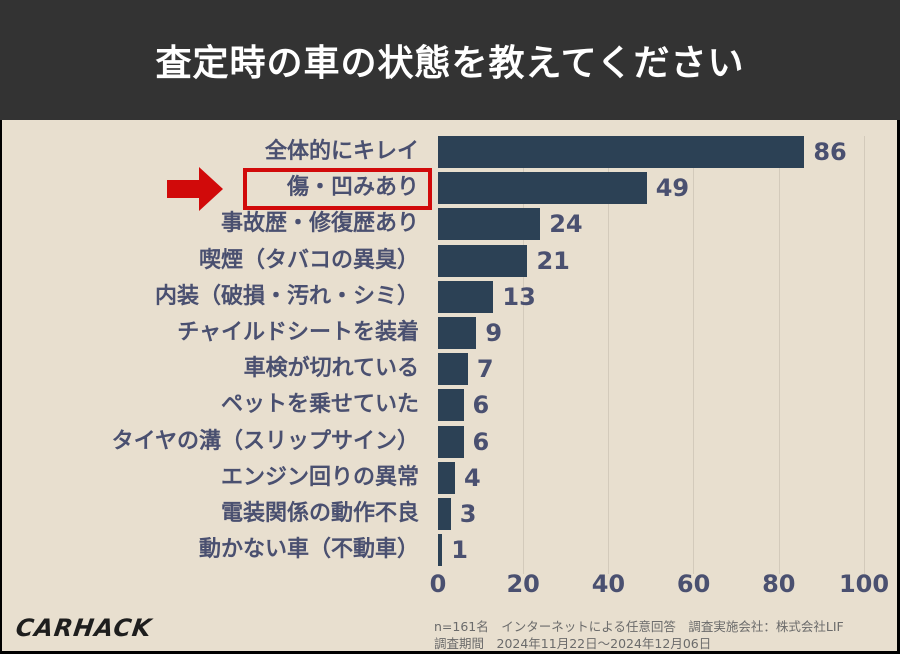 This screenshot has height=654, width=900. Describe the element at coordinates (298, 332) in the screenshot. I see `category-label: チャイルドシートを装着` at that location.